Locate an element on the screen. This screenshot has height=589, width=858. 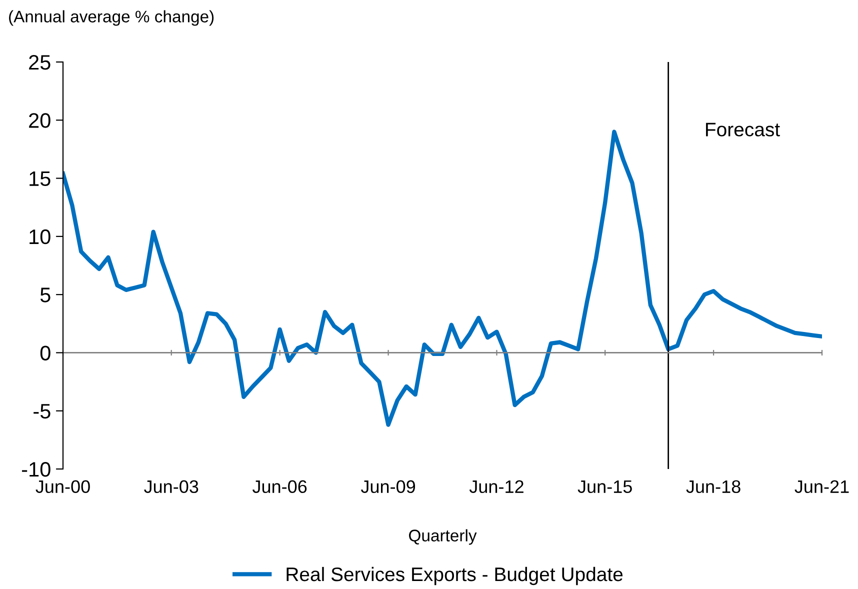
x-tick-label: Jun-09 is located at coordinates (388, 487).